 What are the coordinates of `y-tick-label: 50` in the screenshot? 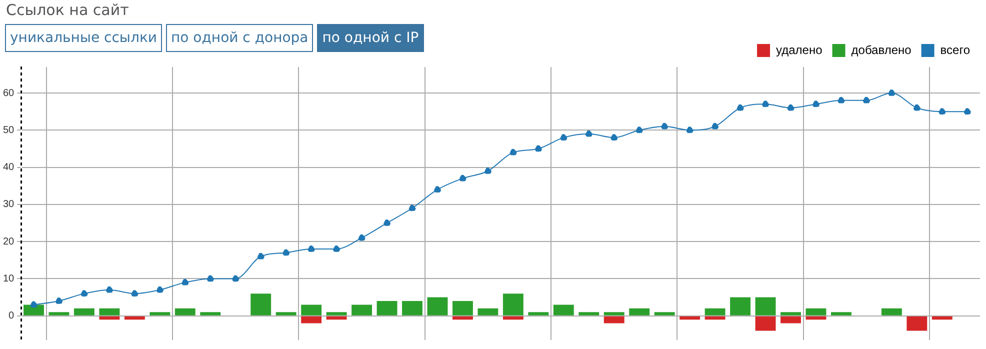 It's located at (9, 130).